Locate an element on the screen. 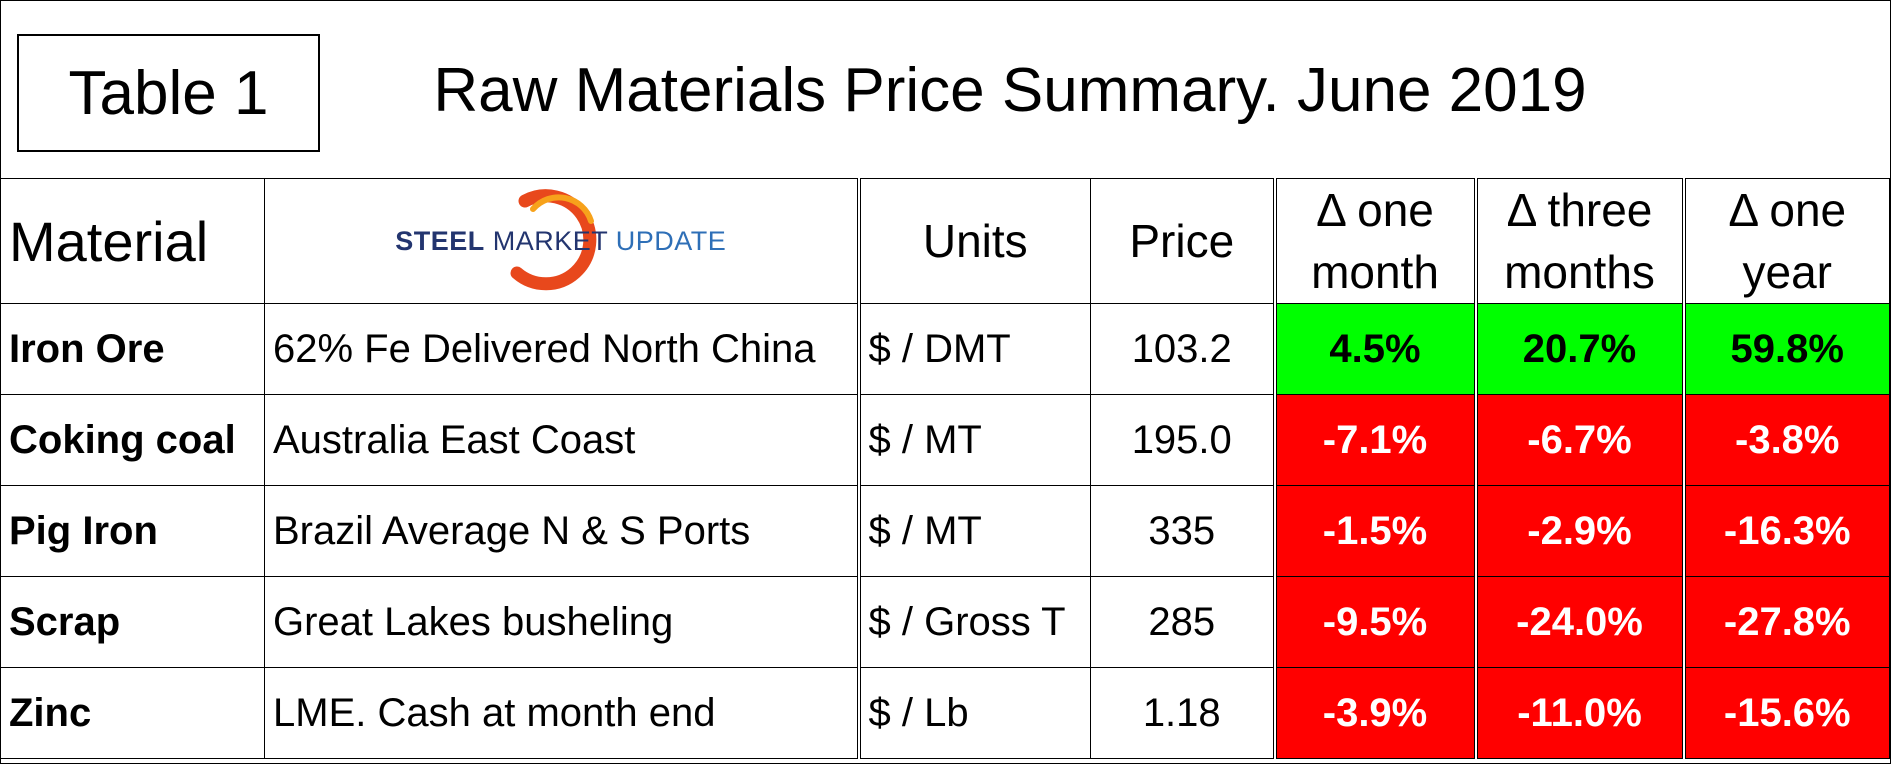  units-cell: $ / DMT is located at coordinates (973, 349).